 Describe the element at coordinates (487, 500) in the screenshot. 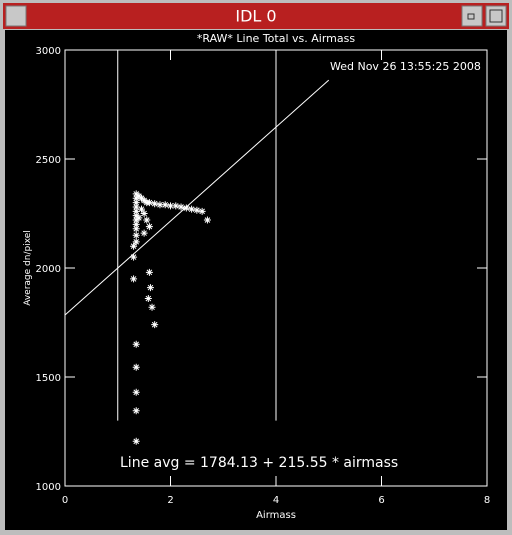

I see `x-tick-label: 8` at that location.